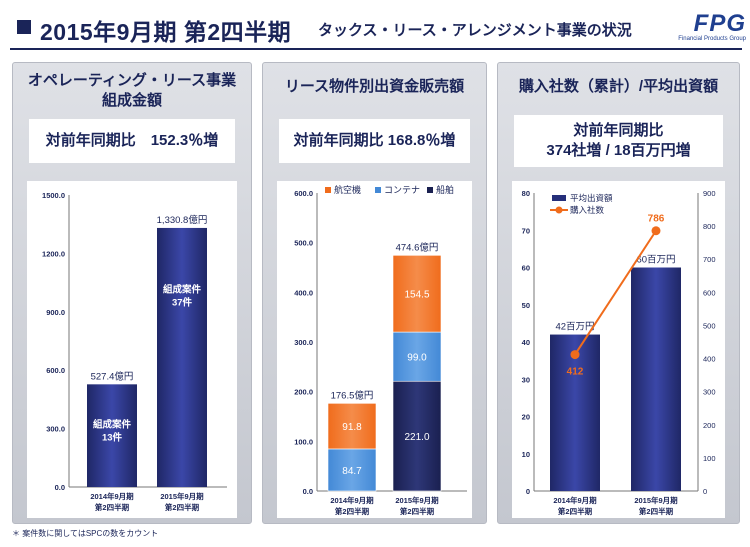  Describe the element at coordinates (709, 458) in the screenshot. I see `y-right-tick-label: 100` at that location.